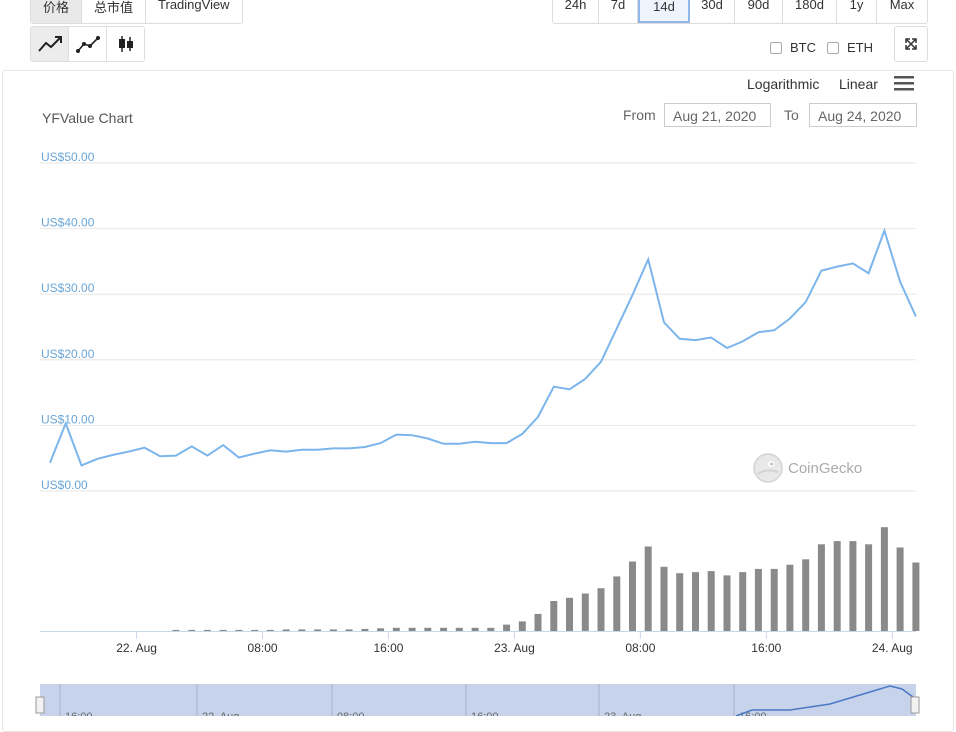  I want to click on from-date-input: Aug 21, 2020, so click(717, 115).